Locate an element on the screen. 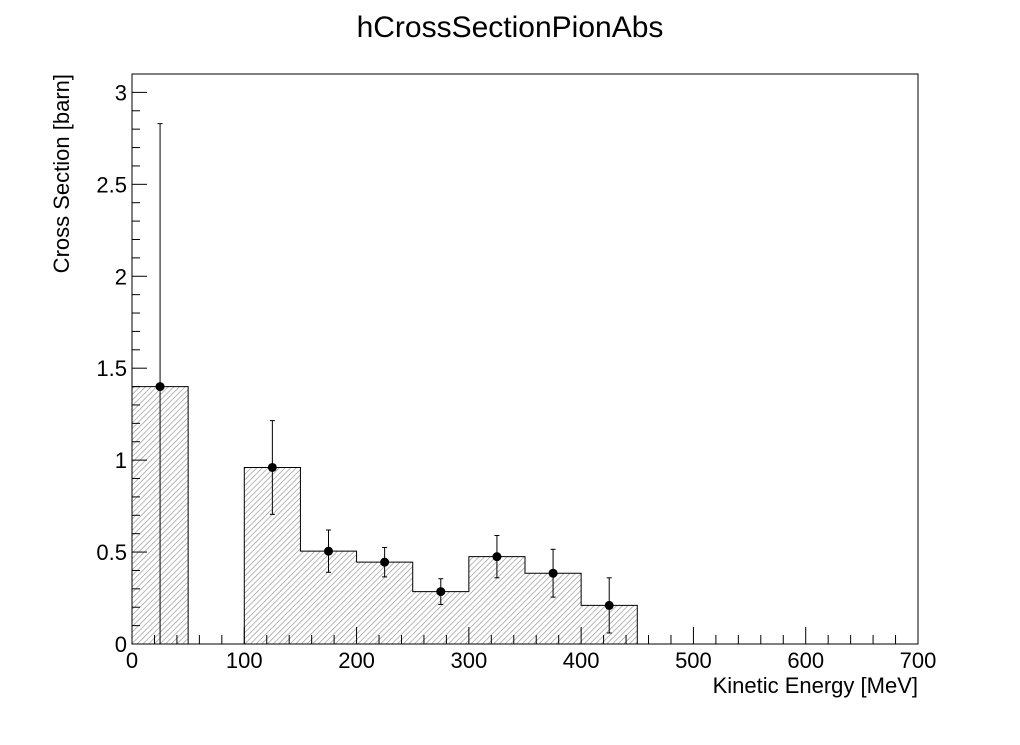  data-markers is located at coordinates (384, 496).